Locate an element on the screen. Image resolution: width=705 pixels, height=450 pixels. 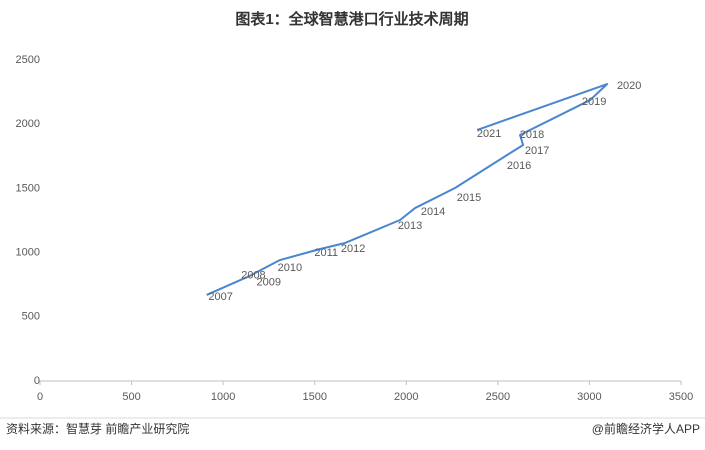
x-tick-label: 0 is located at coordinates (40, 397).